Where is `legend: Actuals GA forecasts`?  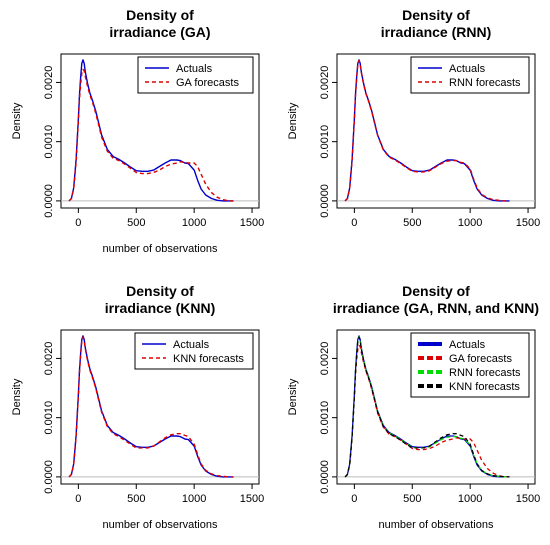 legend: Actuals GA forecasts is located at coordinates (195, 75).